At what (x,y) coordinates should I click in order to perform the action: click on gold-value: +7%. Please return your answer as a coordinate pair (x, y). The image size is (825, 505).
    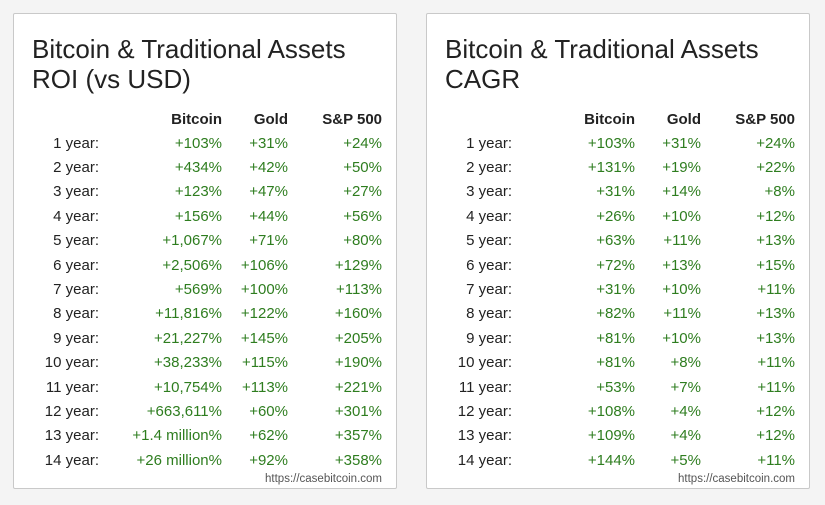
    Looking at the image, I should click on (685, 387).